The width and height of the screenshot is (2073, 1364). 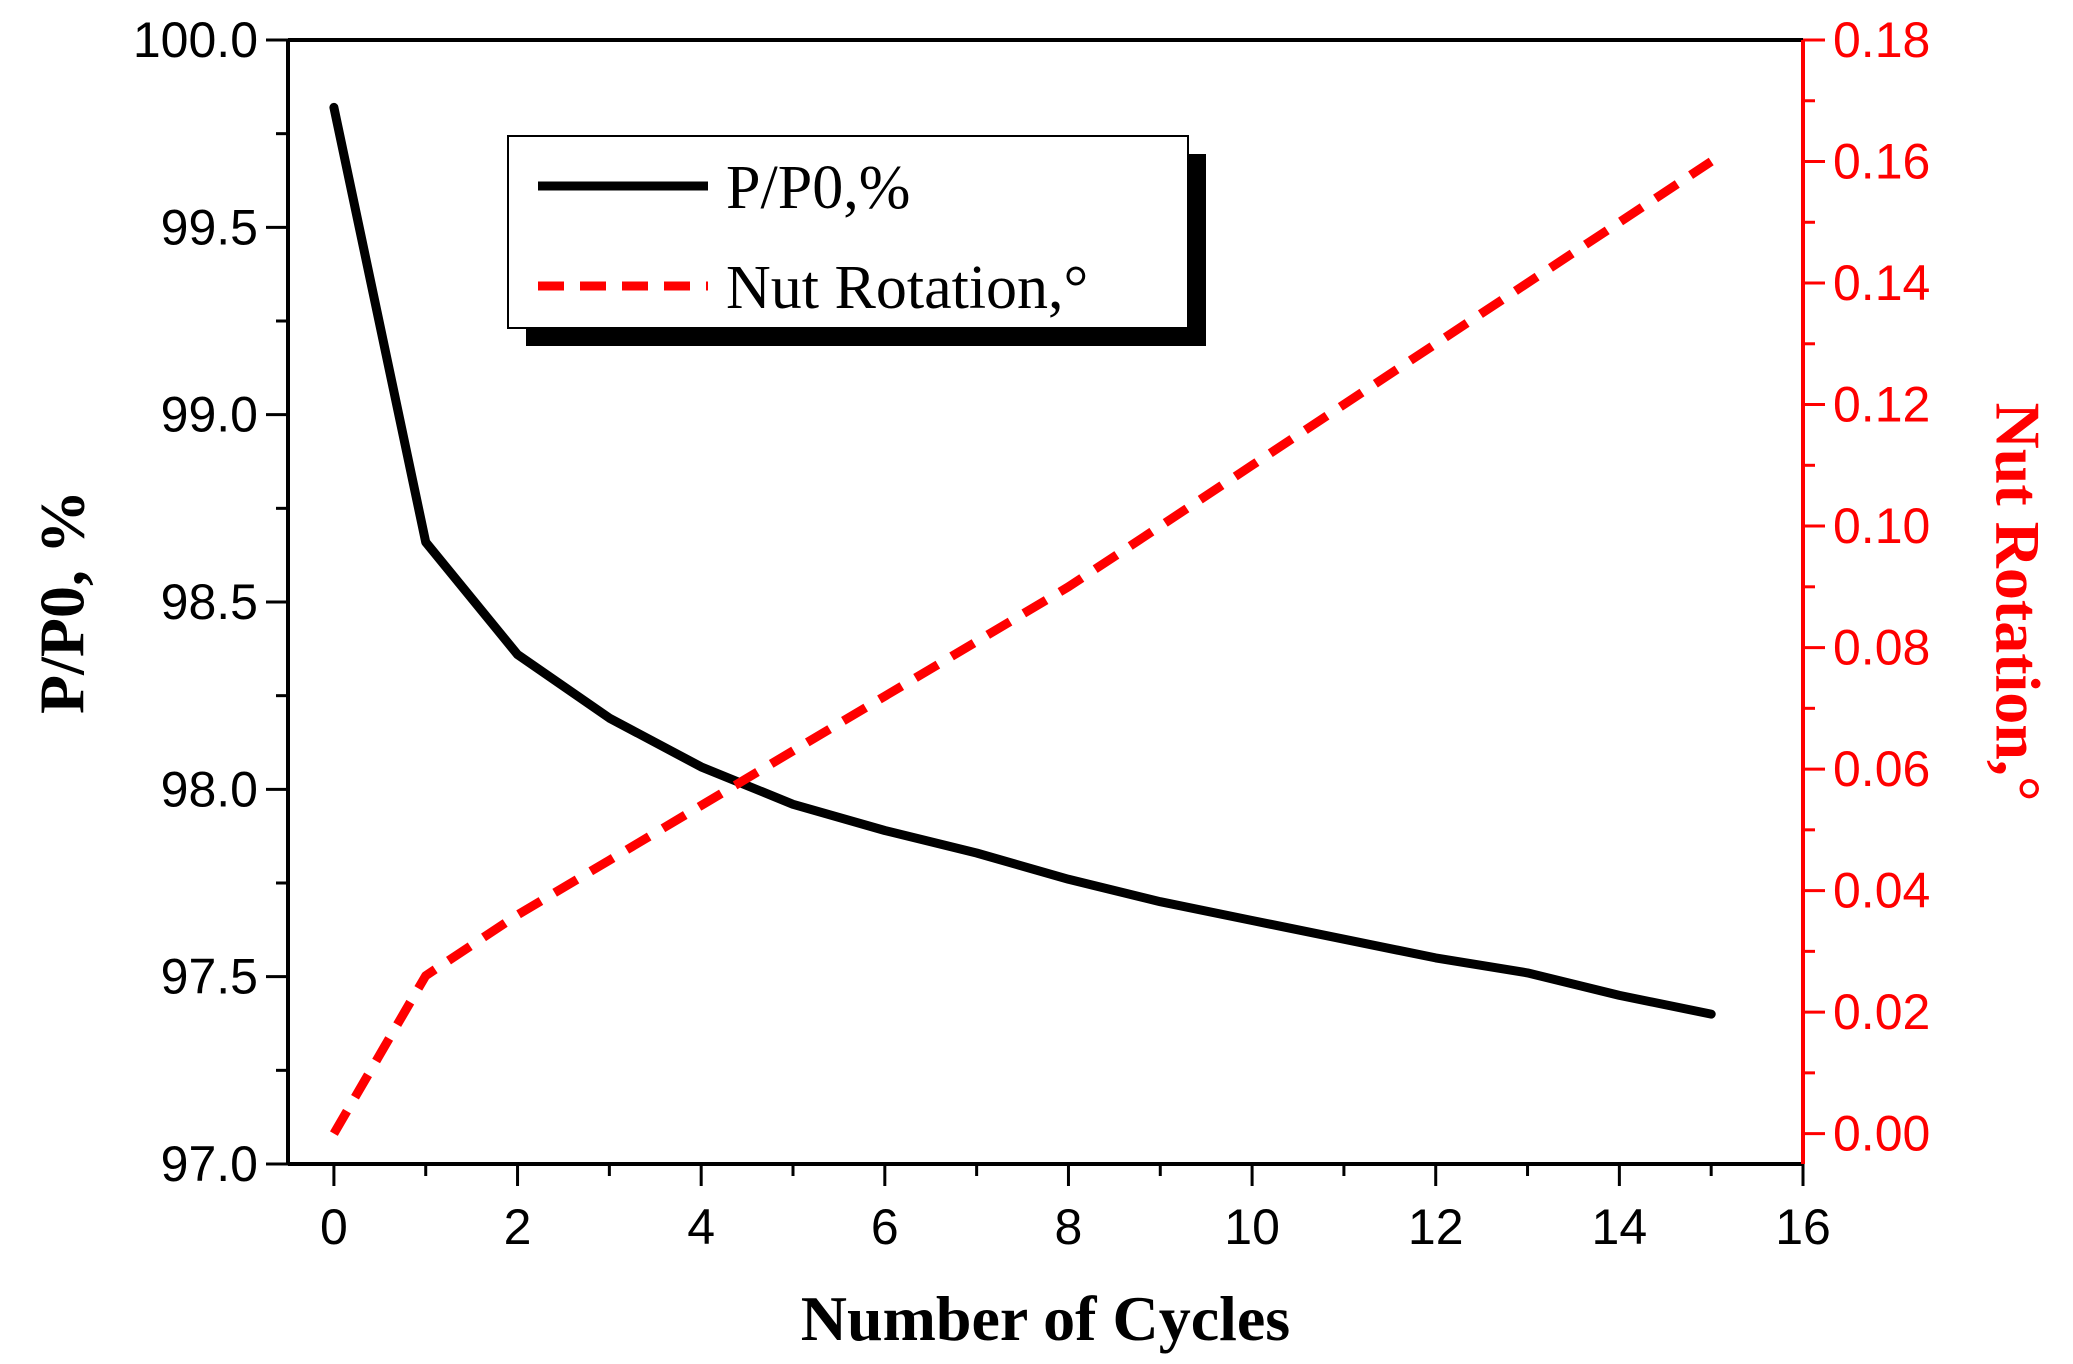 I want to click on legend-label: Nut Rotation,°, so click(x=907, y=288).